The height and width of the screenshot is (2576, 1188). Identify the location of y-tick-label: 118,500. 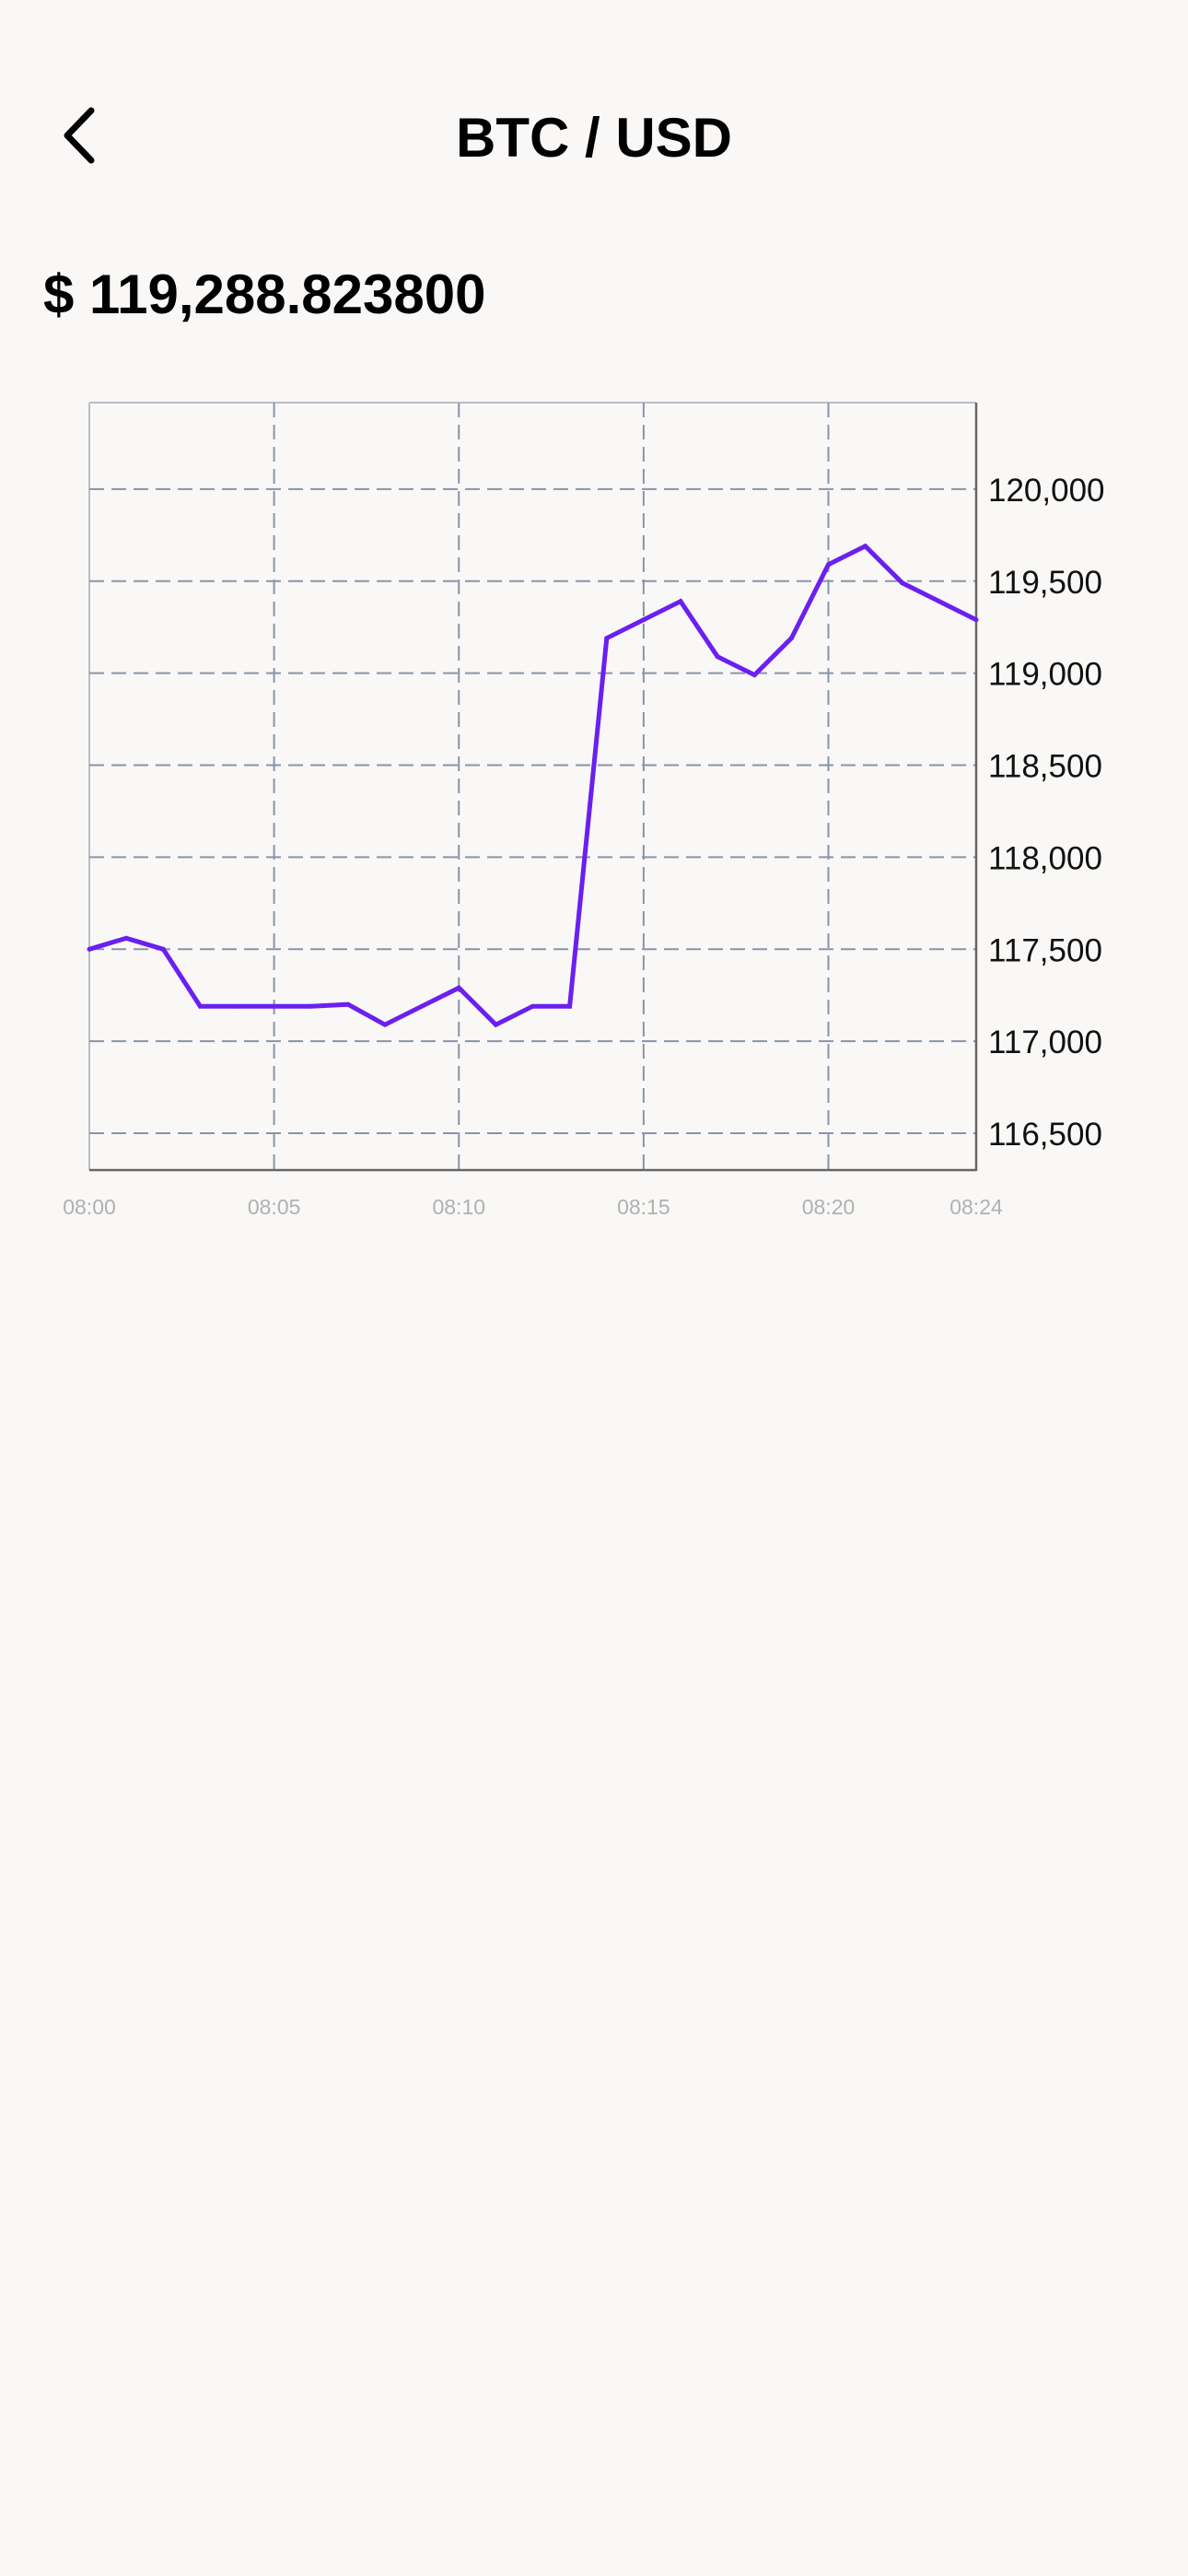
(1045, 767).